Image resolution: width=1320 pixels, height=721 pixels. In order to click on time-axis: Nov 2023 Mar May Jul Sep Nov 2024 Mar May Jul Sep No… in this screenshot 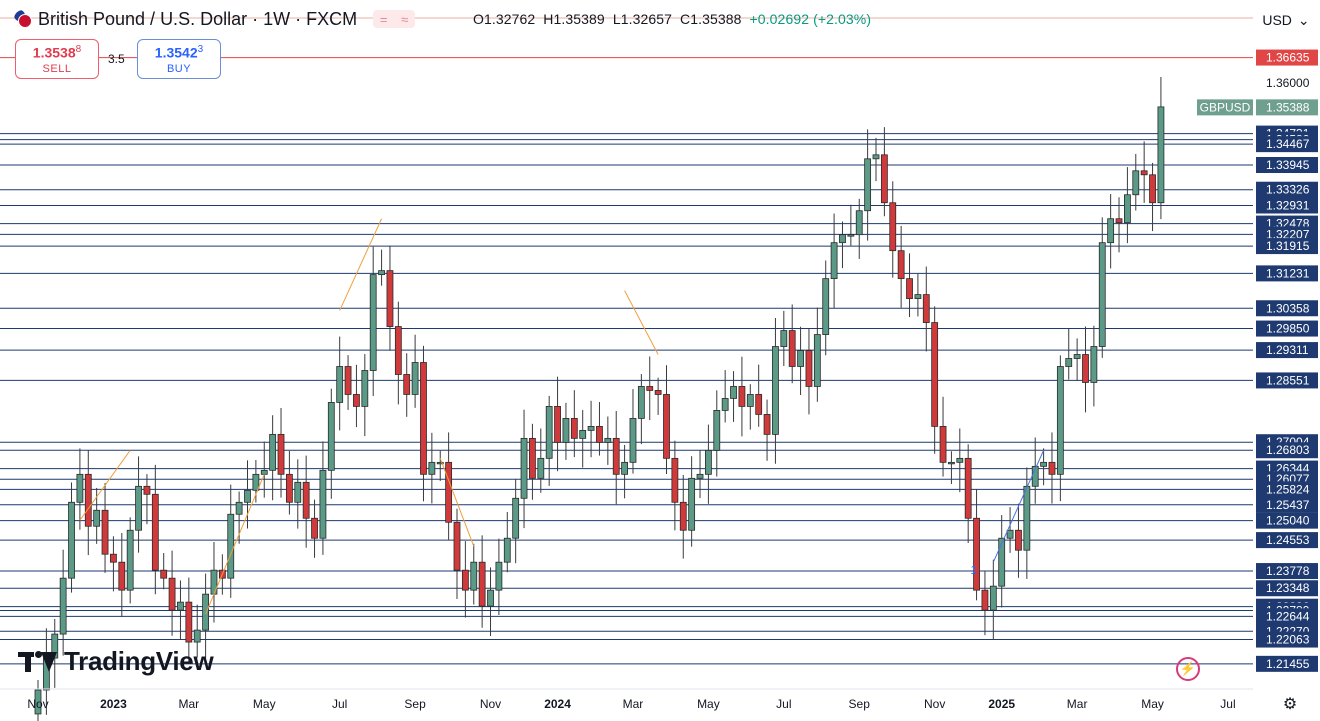, I will do `click(626, 699)`.